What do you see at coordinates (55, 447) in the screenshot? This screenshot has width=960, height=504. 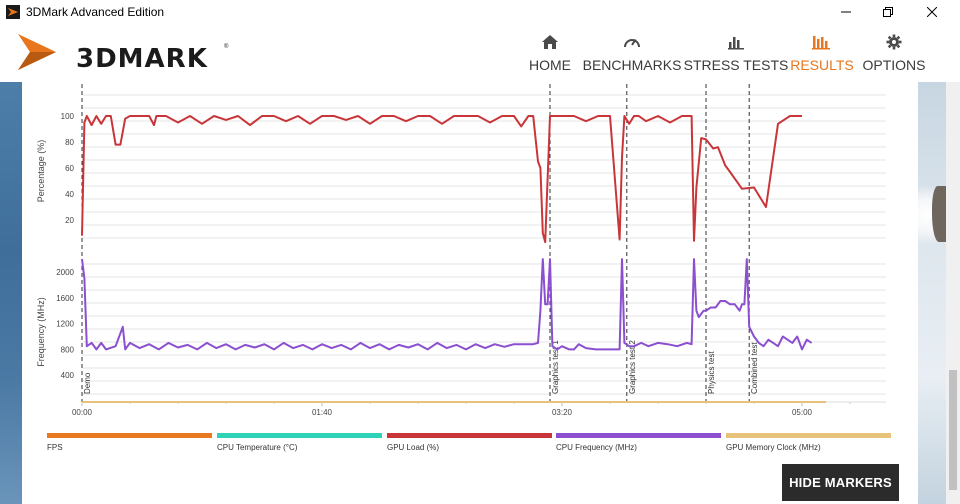 I see `legend-fps-label: FPS` at bounding box center [55, 447].